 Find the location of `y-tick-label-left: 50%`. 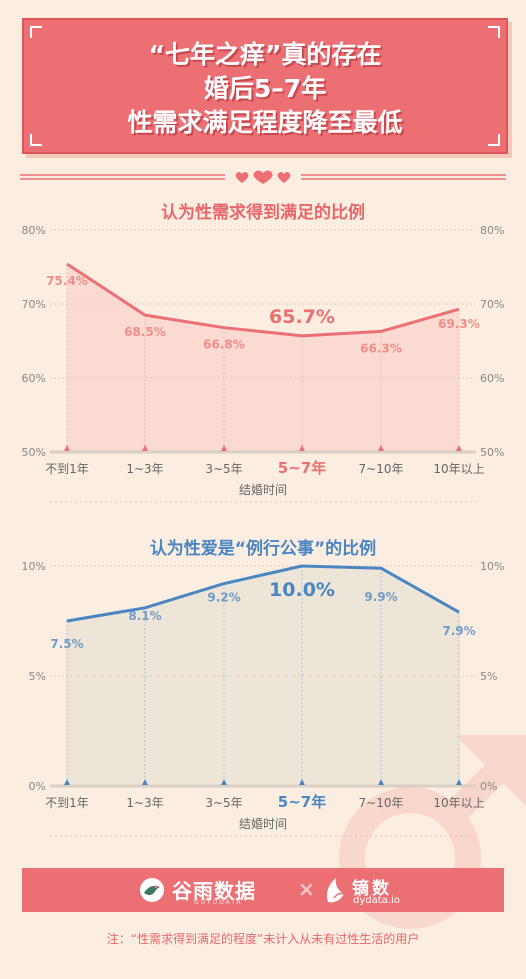

y-tick-label-left: 50% is located at coordinates (34, 452).